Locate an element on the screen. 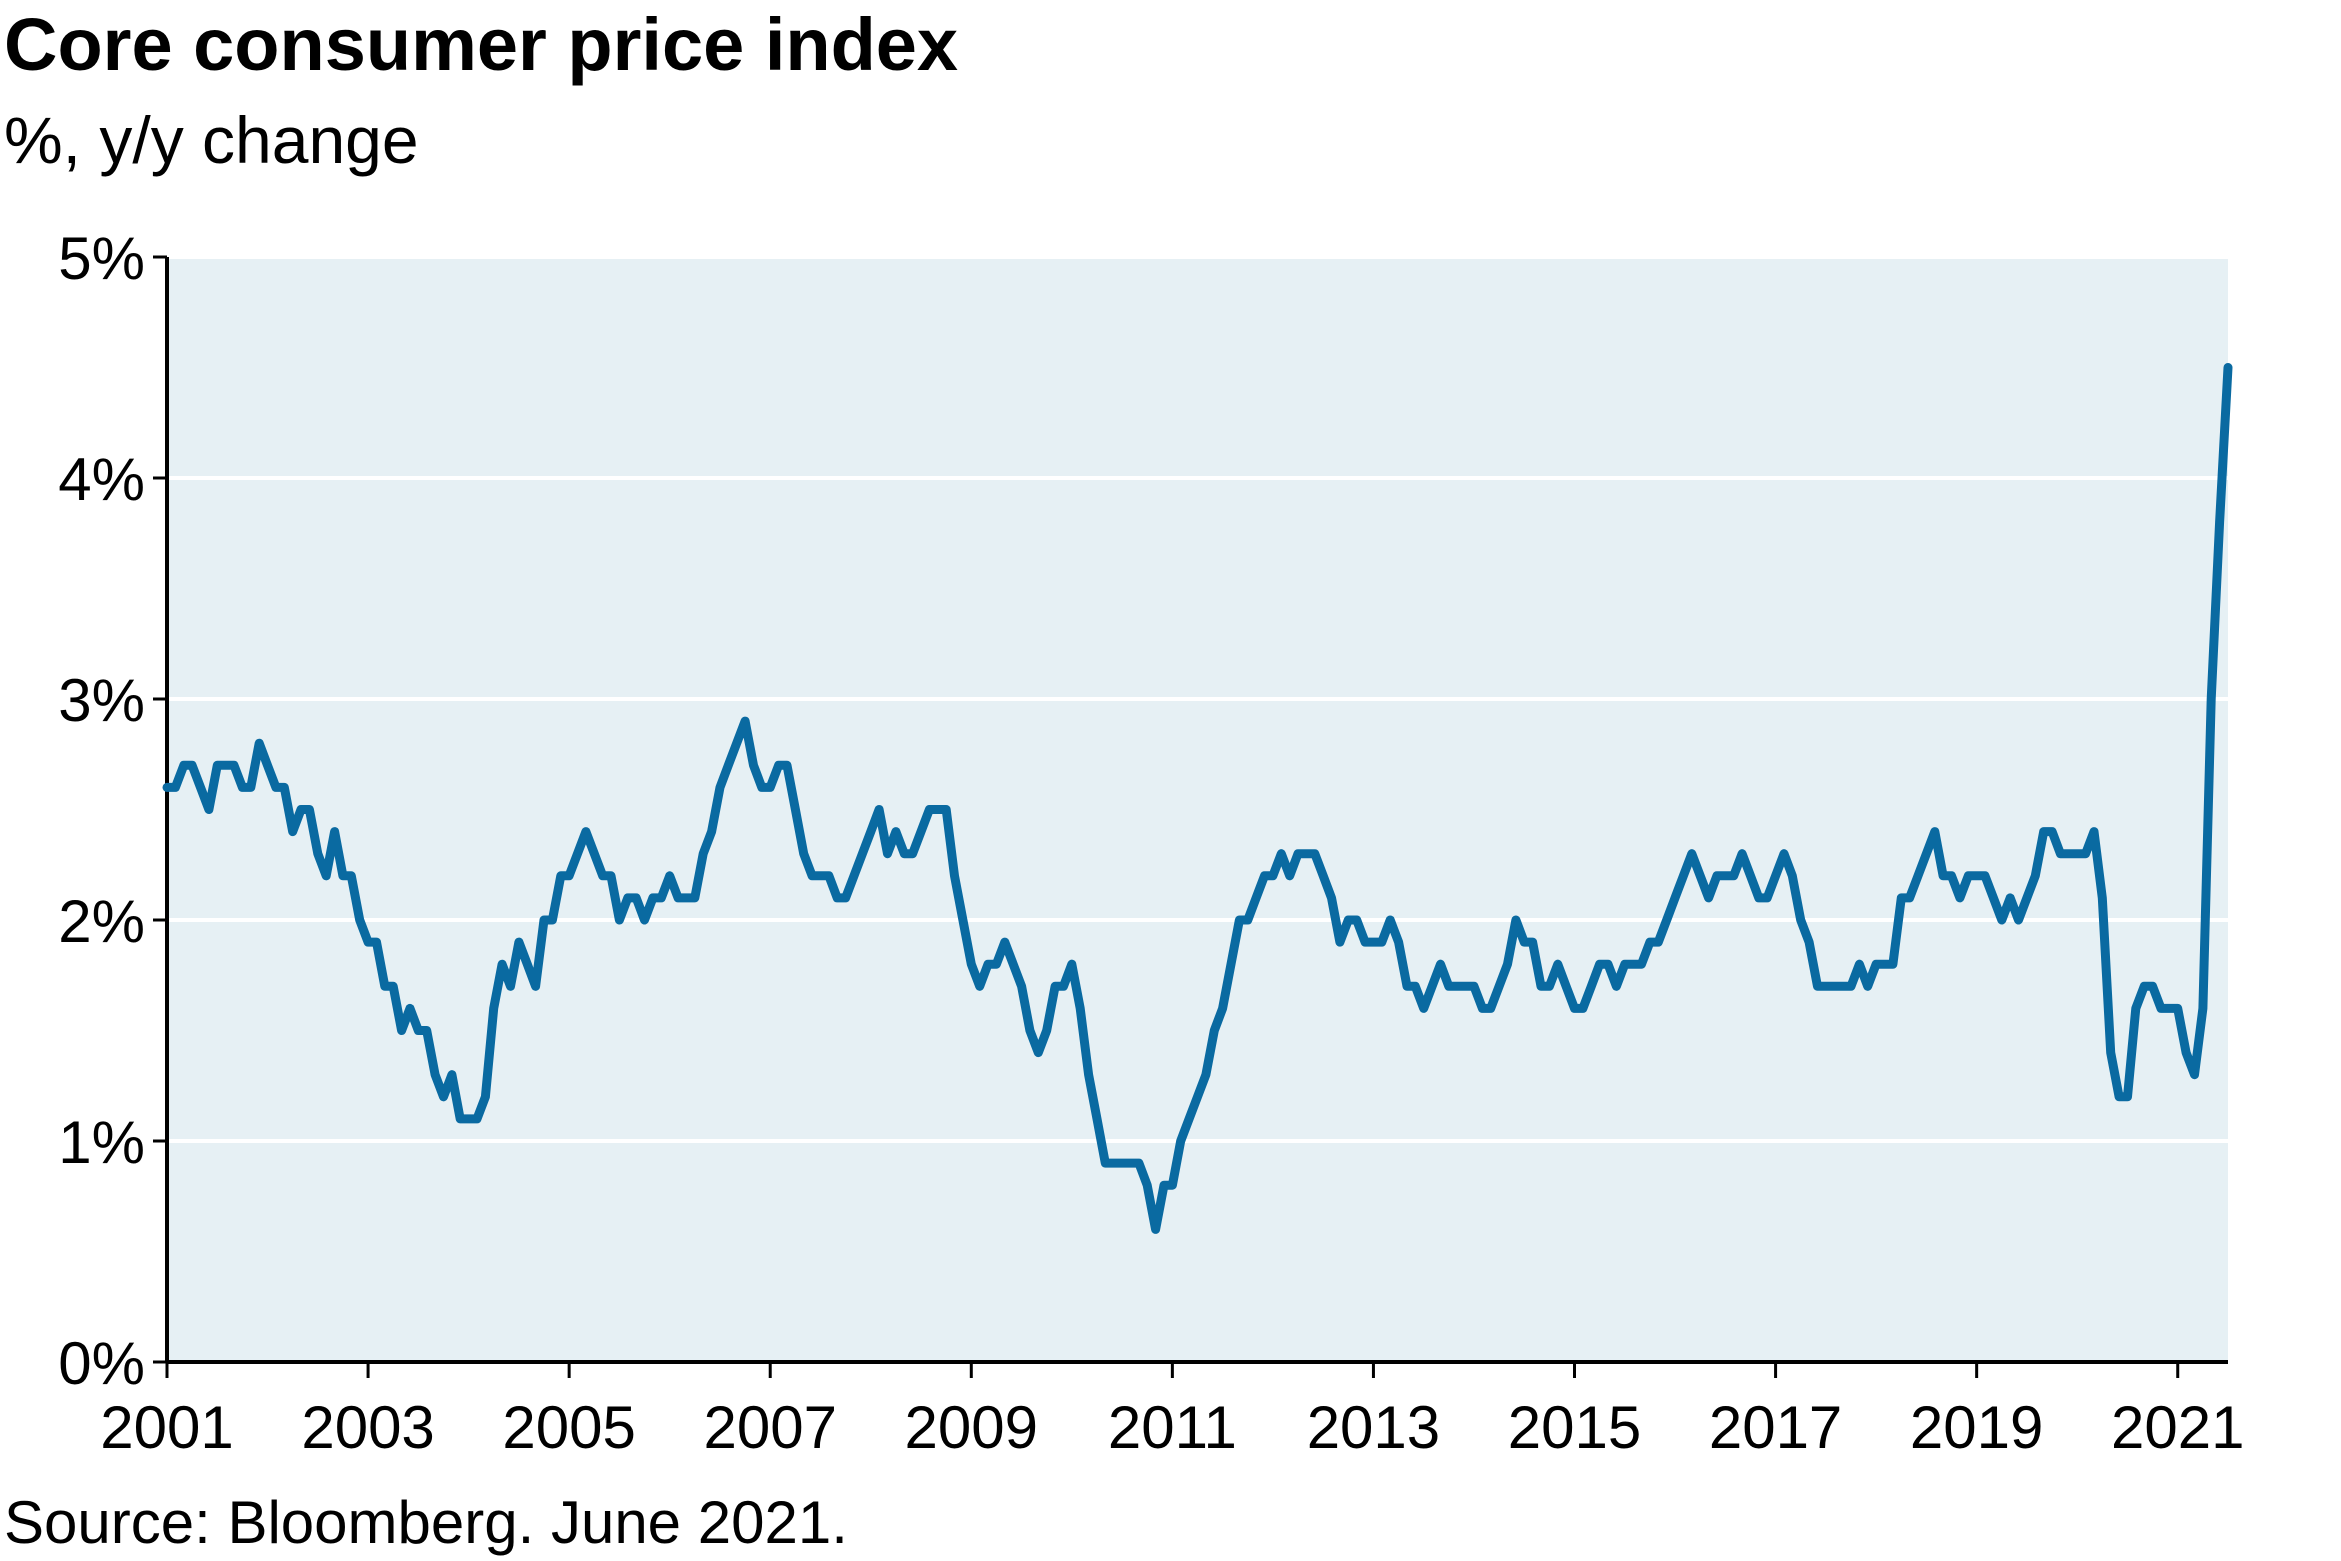  chart-title: Core consumer price index is located at coordinates (481, 44).